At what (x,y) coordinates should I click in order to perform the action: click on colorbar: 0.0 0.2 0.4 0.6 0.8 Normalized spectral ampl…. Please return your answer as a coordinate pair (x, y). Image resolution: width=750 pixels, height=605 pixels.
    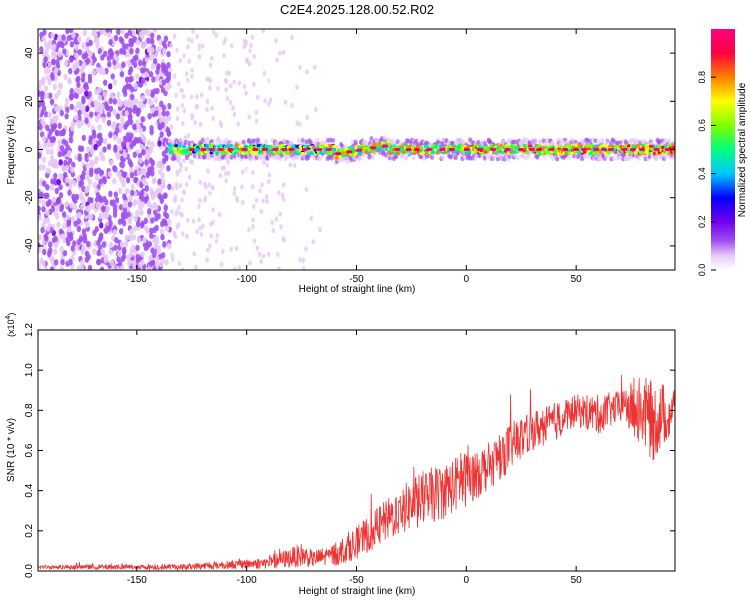
    Looking at the image, I should click on (722, 152).